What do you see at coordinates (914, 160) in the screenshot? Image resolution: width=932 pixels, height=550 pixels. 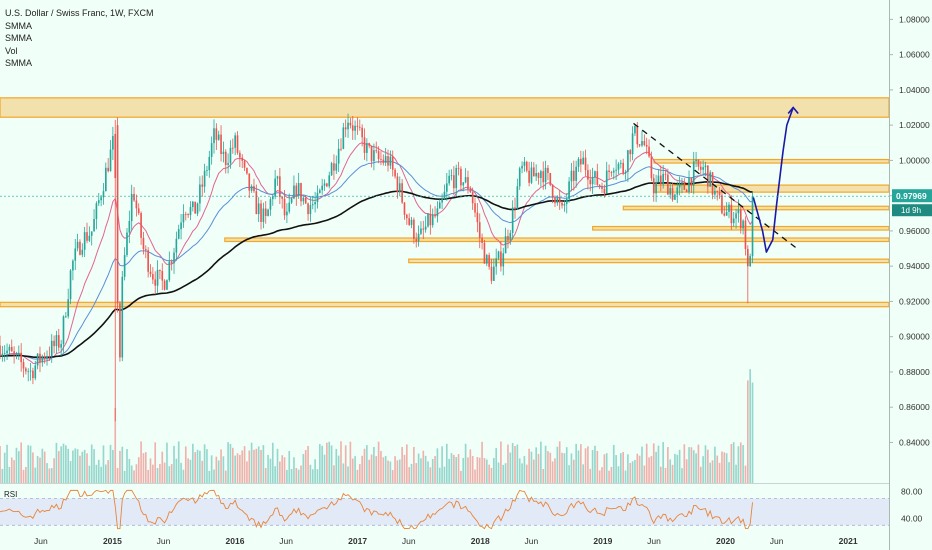 I see `y-tick-label: 1.00000` at bounding box center [914, 160].